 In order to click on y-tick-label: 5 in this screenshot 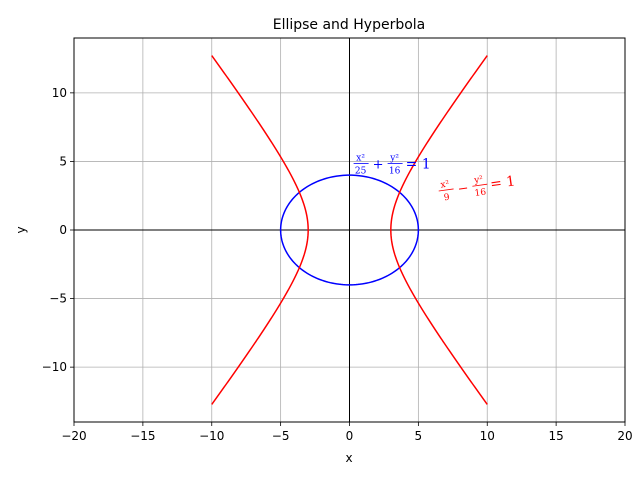, I will do `click(63, 161)`.